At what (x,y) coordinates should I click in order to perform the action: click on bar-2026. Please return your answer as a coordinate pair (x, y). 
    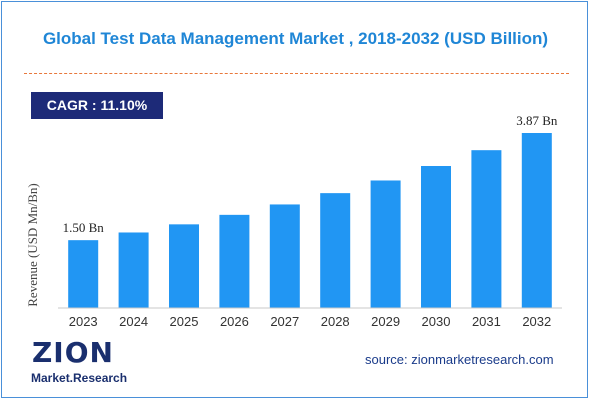
    Looking at the image, I should click on (234, 261).